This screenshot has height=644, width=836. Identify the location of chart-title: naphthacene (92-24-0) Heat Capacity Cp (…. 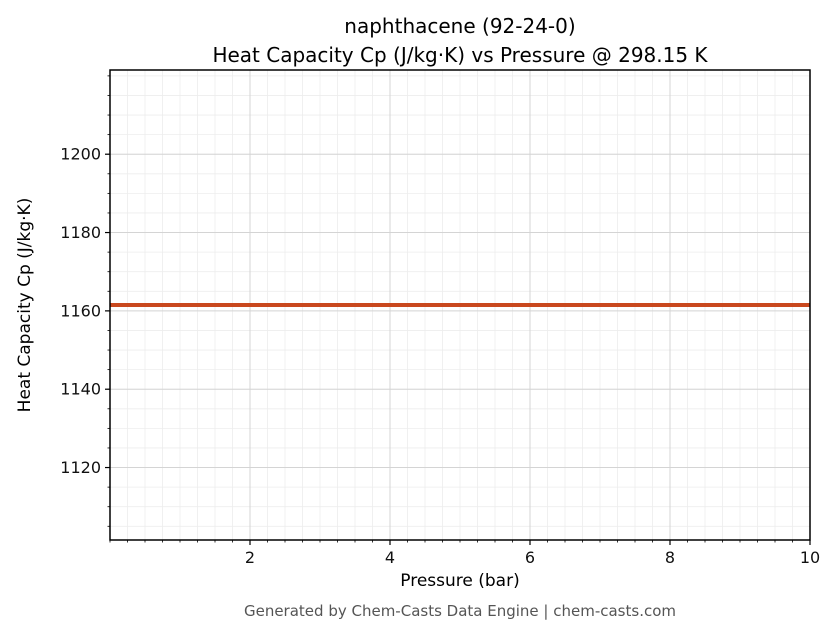
(460, 41).